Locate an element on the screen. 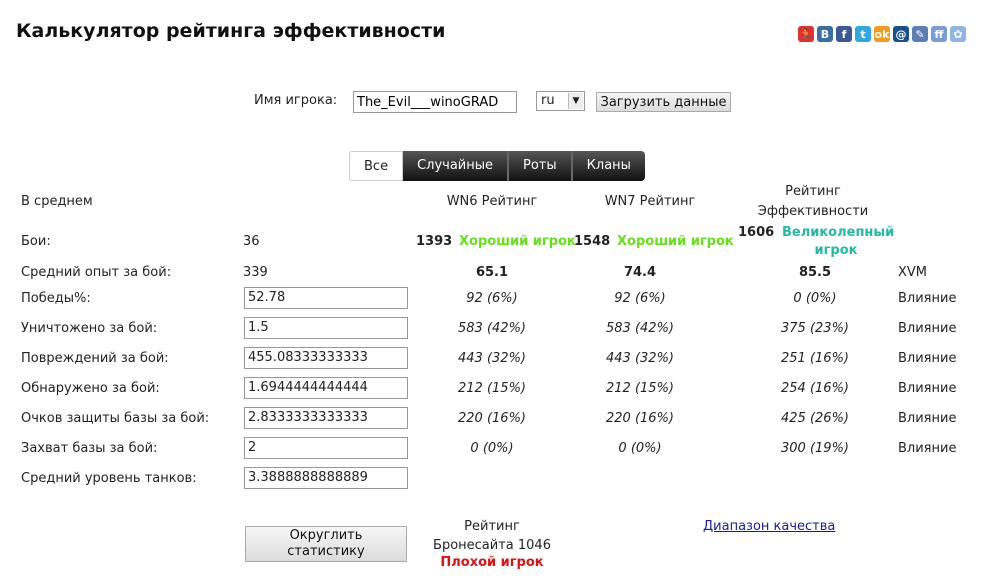 This screenshot has height=578, width=985. eff-value: 1606 is located at coordinates (756, 232).